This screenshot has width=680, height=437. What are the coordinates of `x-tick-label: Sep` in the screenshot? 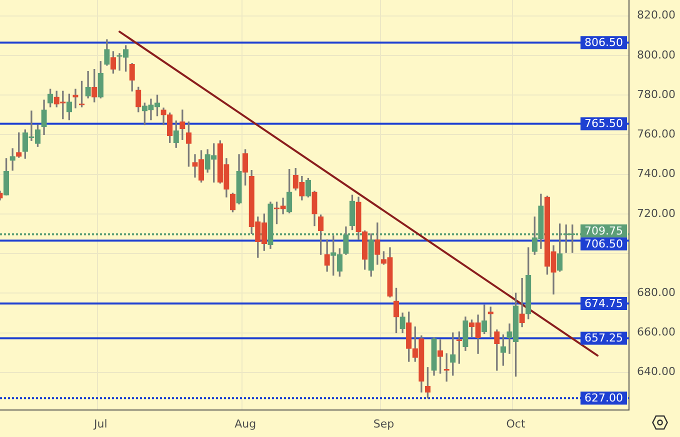 It's located at (383, 423).